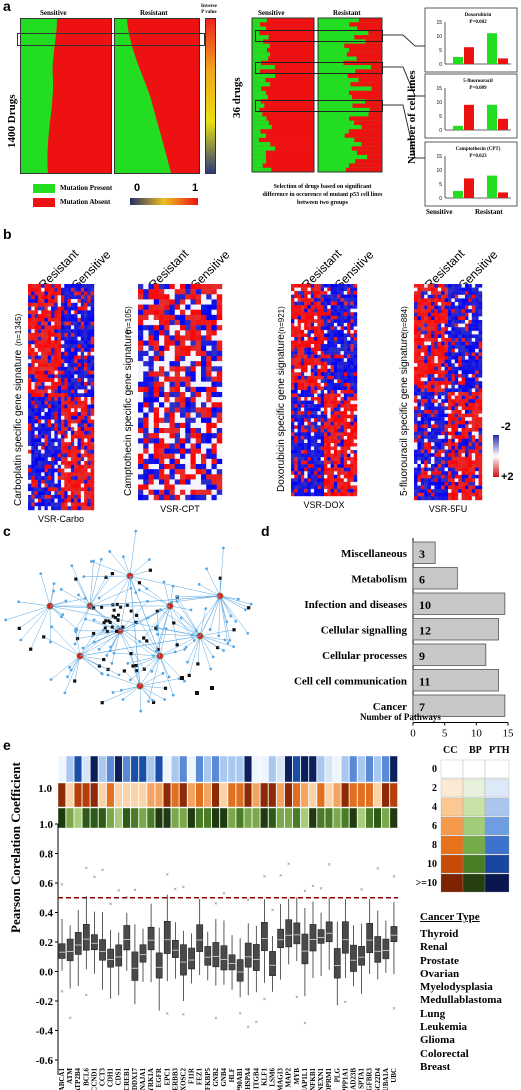 The height and width of the screenshot is (1090, 521). Describe the element at coordinates (434, 788) in the screenshot. I see `legend-level-label: 2` at that location.